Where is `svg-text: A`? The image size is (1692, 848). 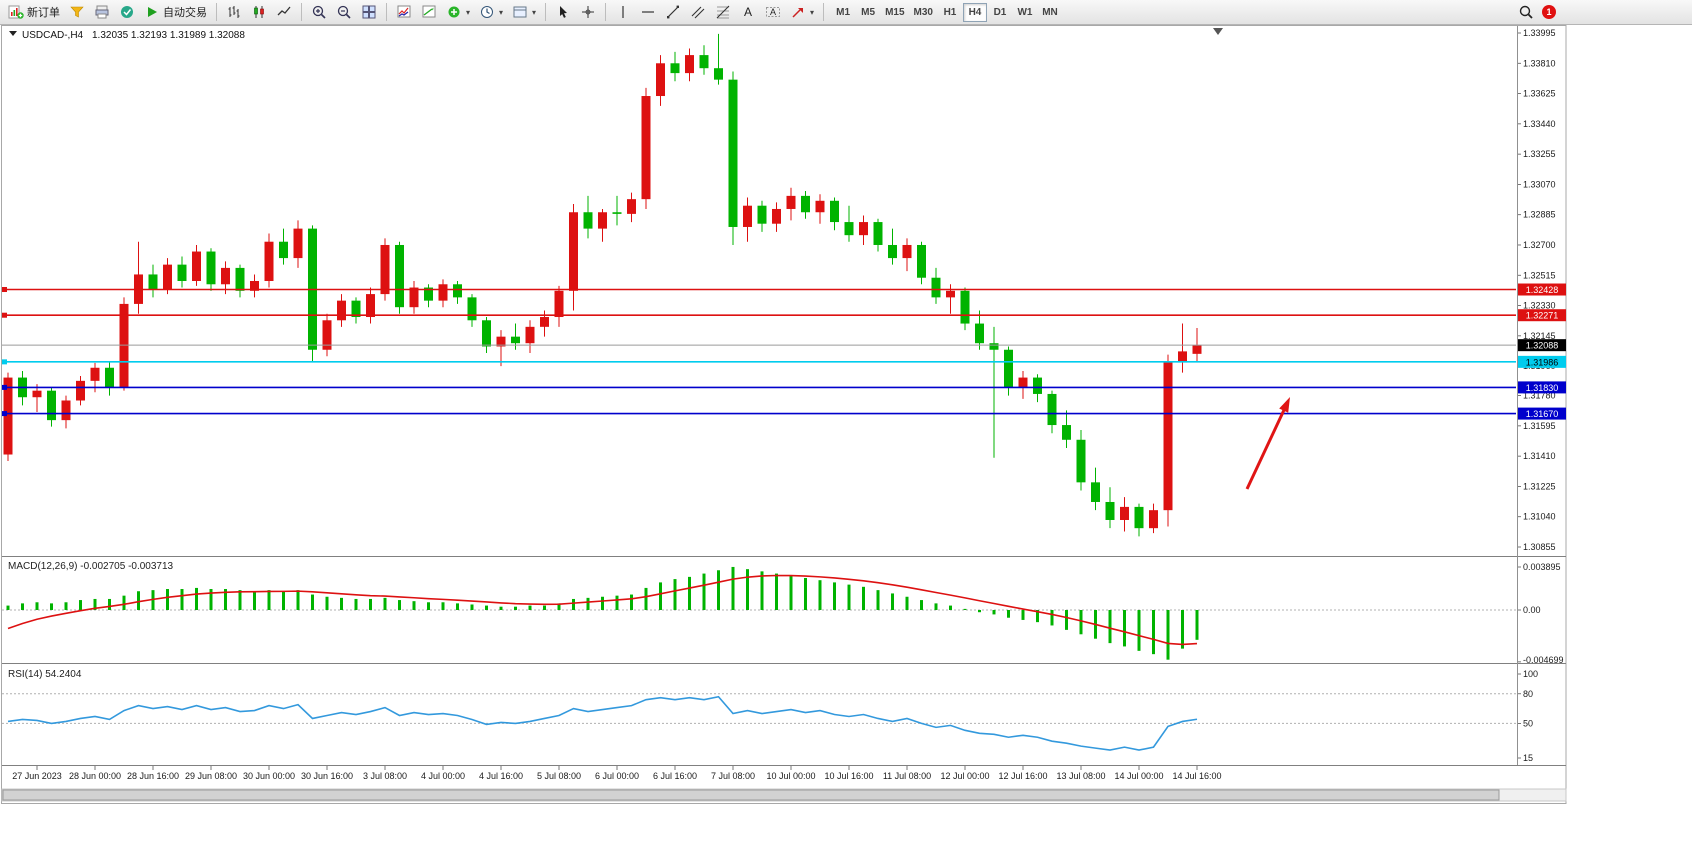 svg-text: A is located at coordinates (748, 12).